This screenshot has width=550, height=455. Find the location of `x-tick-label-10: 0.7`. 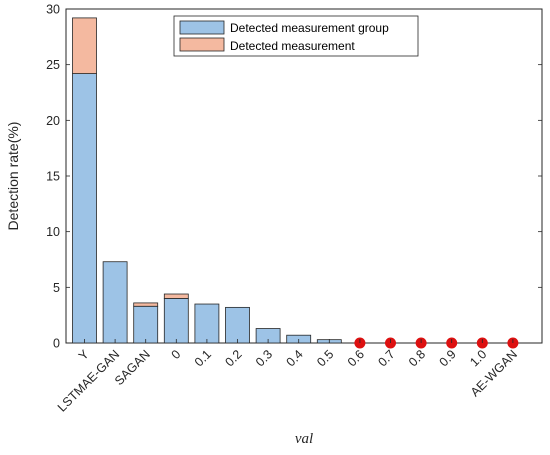

x-tick-label-10: 0.7 is located at coordinates (386, 358).